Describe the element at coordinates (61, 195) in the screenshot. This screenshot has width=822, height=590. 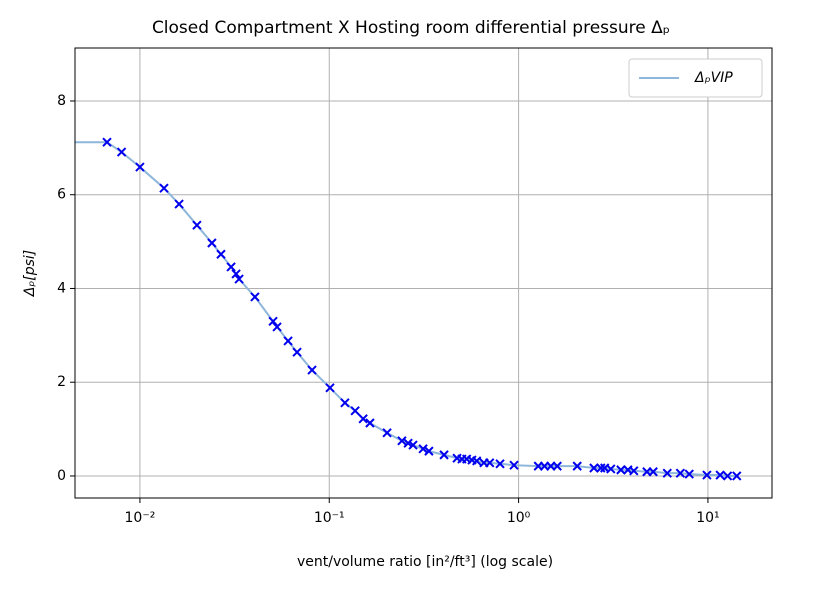
I see `y-tick-label: 6` at that location.